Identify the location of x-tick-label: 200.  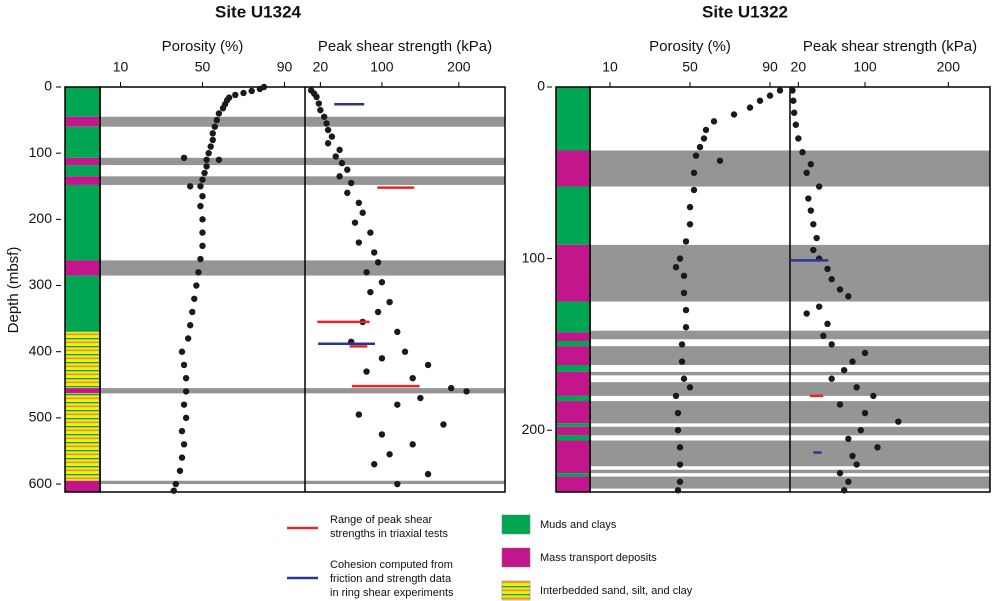
(949, 67).